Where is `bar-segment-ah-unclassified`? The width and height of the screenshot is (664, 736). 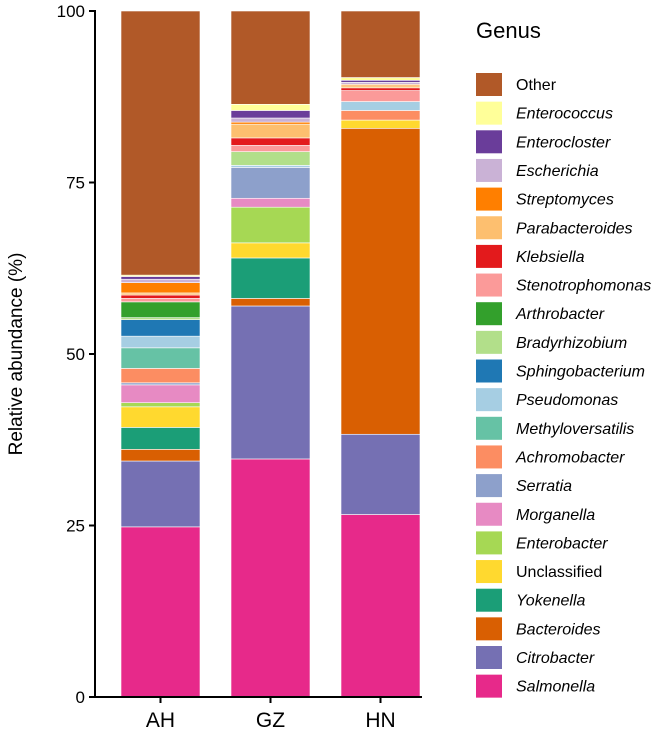
bar-segment-ah-unclassified is located at coordinates (160, 417).